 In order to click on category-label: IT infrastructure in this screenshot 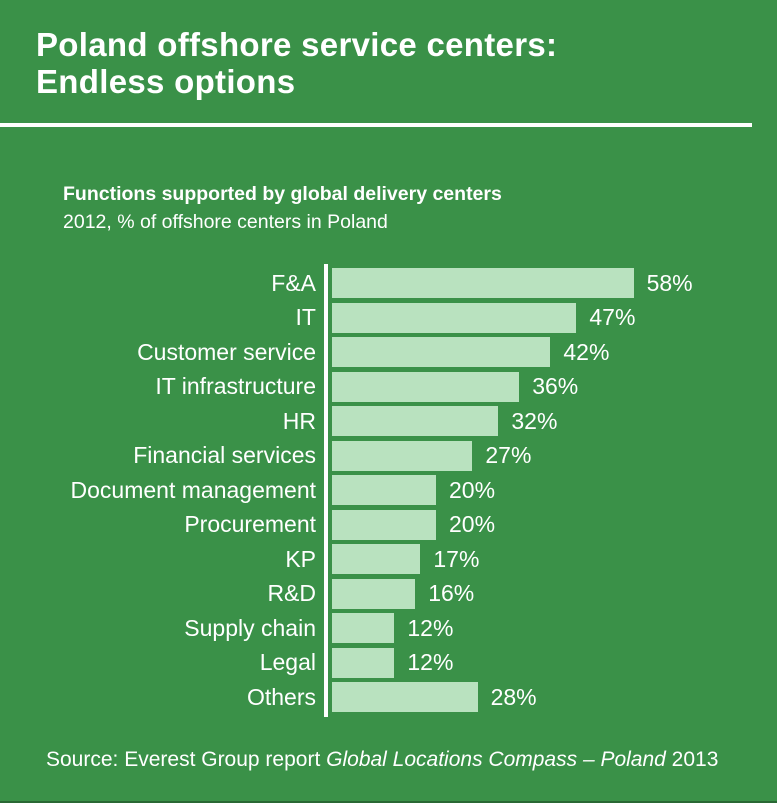, I will do `click(235, 386)`.